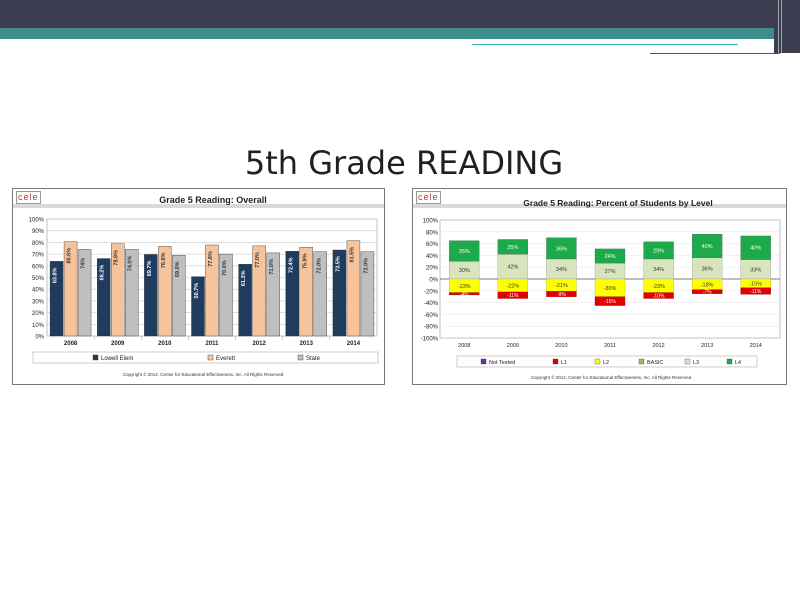  I want to click on y-tick-label: -20%, so click(431, 292).